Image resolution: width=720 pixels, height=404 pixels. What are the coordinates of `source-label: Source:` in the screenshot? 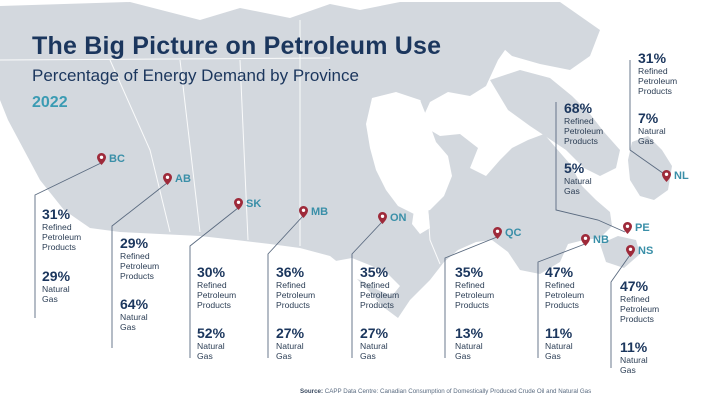 It's located at (312, 391).